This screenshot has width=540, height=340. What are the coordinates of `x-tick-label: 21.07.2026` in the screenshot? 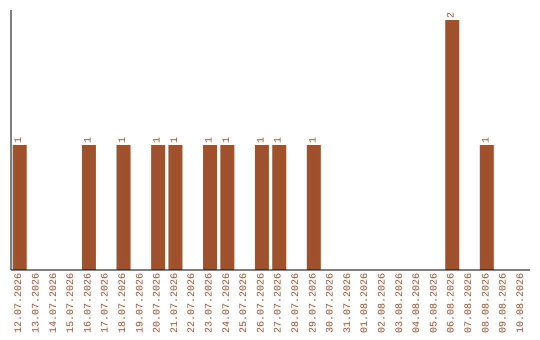 It's located at (175, 303).